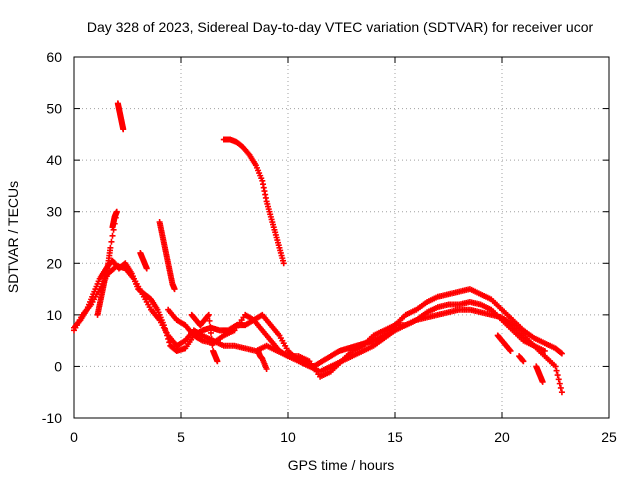  What do you see at coordinates (502, 437) in the screenshot?
I see `x-tick-label: 20` at bounding box center [502, 437].